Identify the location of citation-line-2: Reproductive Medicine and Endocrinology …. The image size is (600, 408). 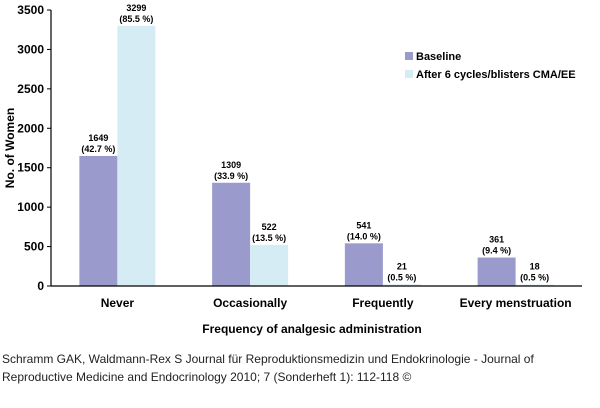
(207, 377).